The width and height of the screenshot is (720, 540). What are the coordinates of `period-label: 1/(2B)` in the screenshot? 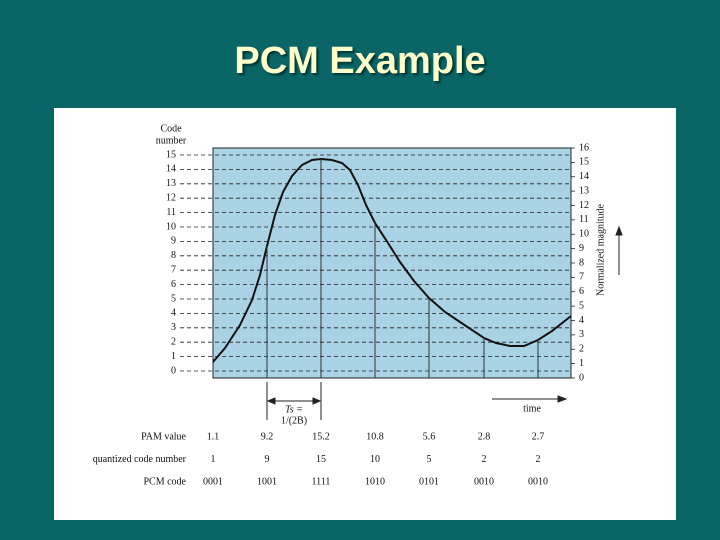 It's located at (294, 420).